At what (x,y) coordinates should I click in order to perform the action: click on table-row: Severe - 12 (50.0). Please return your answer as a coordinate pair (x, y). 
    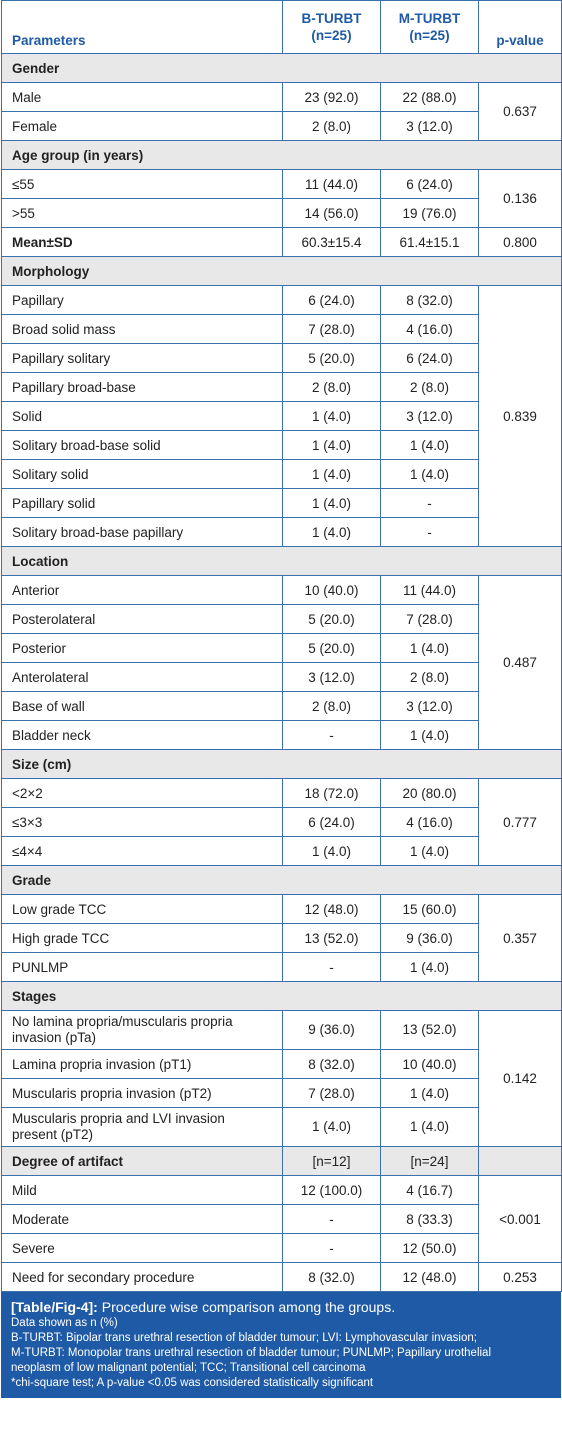
    Looking at the image, I should click on (281, 1248).